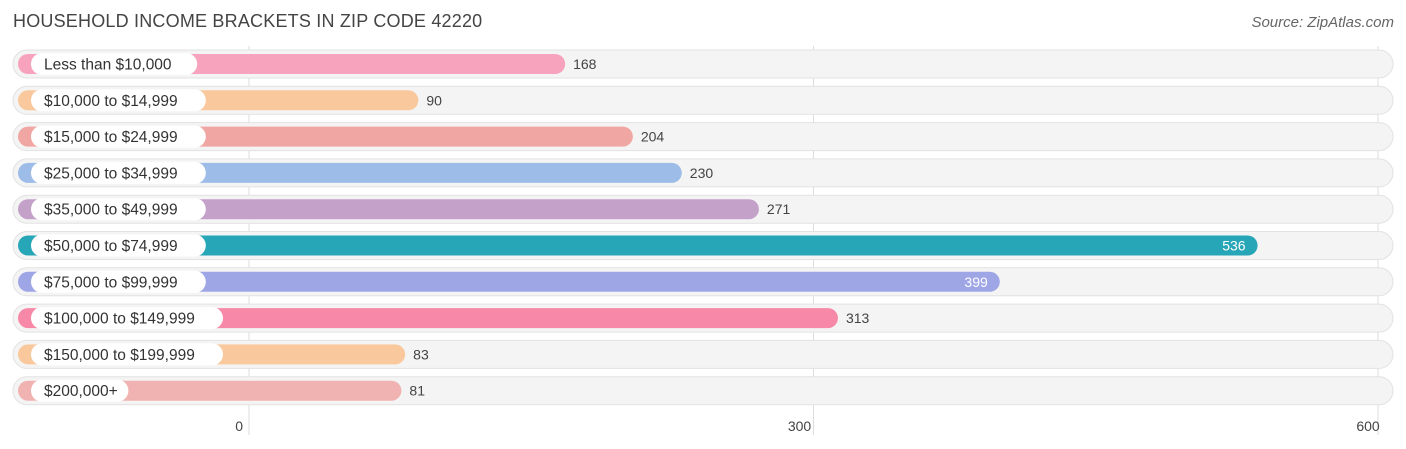 Image resolution: width=1406 pixels, height=449 pixels. I want to click on category-label: Less than $10,000, so click(108, 65).